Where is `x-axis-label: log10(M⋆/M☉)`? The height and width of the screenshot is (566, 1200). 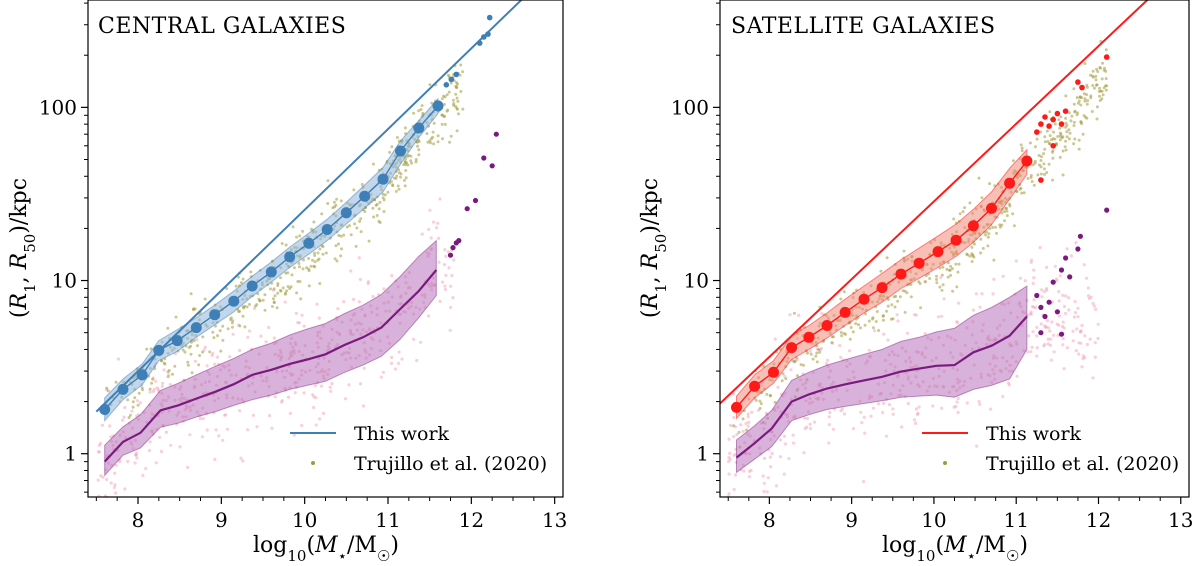
x-axis-label: log10(M⋆/M☉) is located at coordinates (326, 549).